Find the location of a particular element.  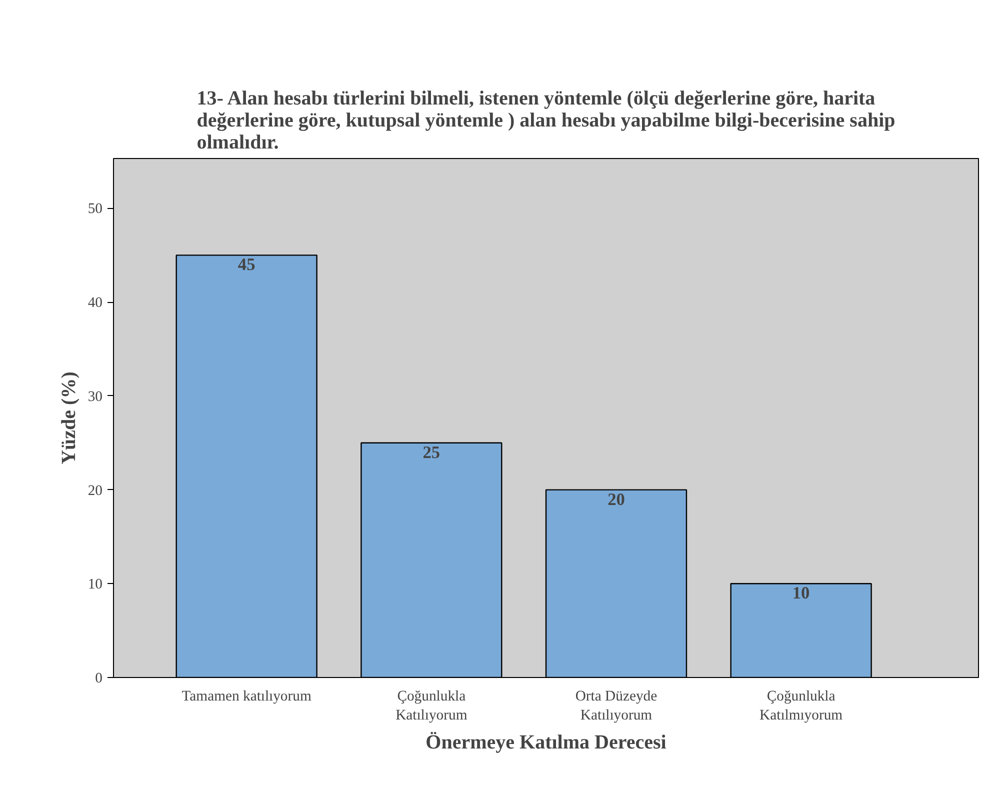

y-tick-label: 10 is located at coordinates (95, 584).